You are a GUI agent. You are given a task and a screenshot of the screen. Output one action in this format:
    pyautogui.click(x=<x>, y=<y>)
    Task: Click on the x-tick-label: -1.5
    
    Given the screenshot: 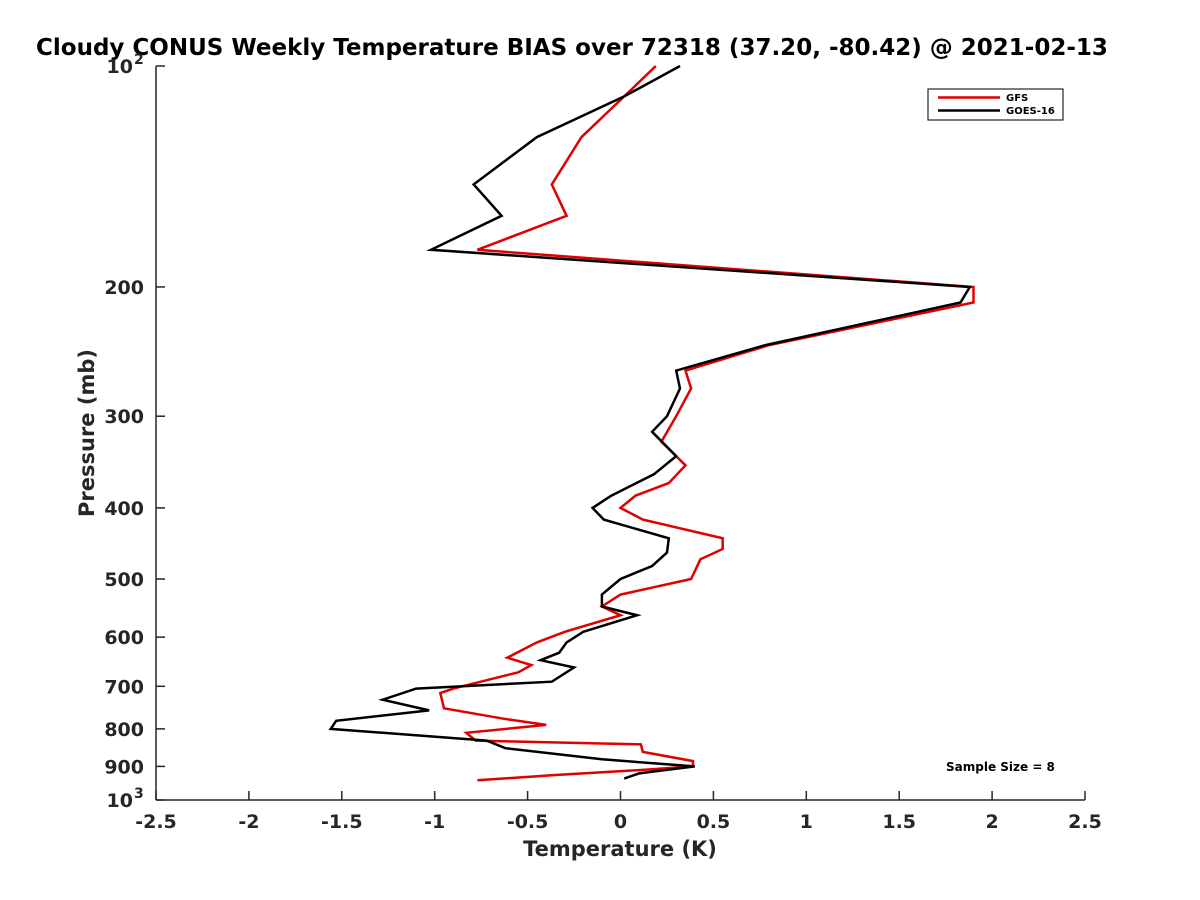 What is the action you would take?
    pyautogui.click(x=342, y=822)
    